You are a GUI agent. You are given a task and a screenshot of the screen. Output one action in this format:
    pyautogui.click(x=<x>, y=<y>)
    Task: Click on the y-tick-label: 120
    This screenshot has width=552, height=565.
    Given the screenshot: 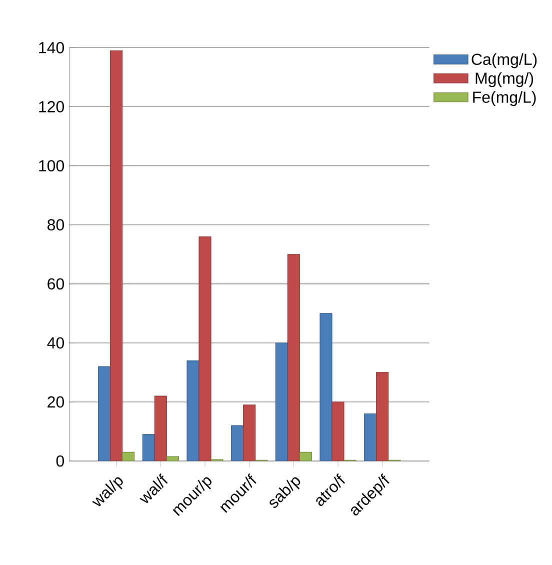 What is the action you would take?
    pyautogui.click(x=51, y=106)
    